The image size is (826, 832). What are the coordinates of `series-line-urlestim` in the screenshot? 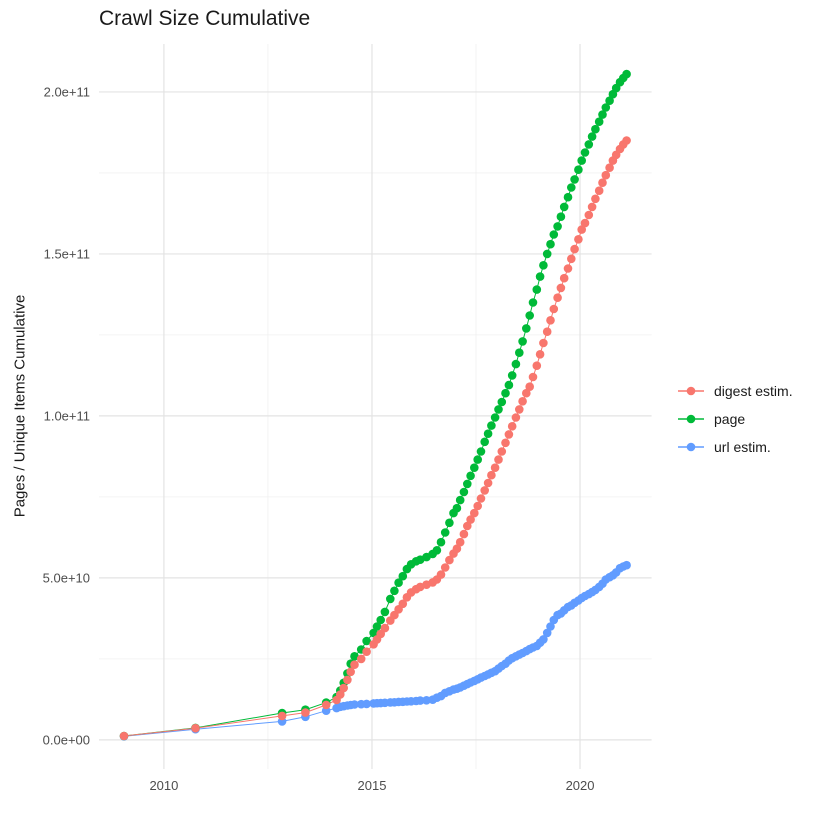 It's located at (375, 650).